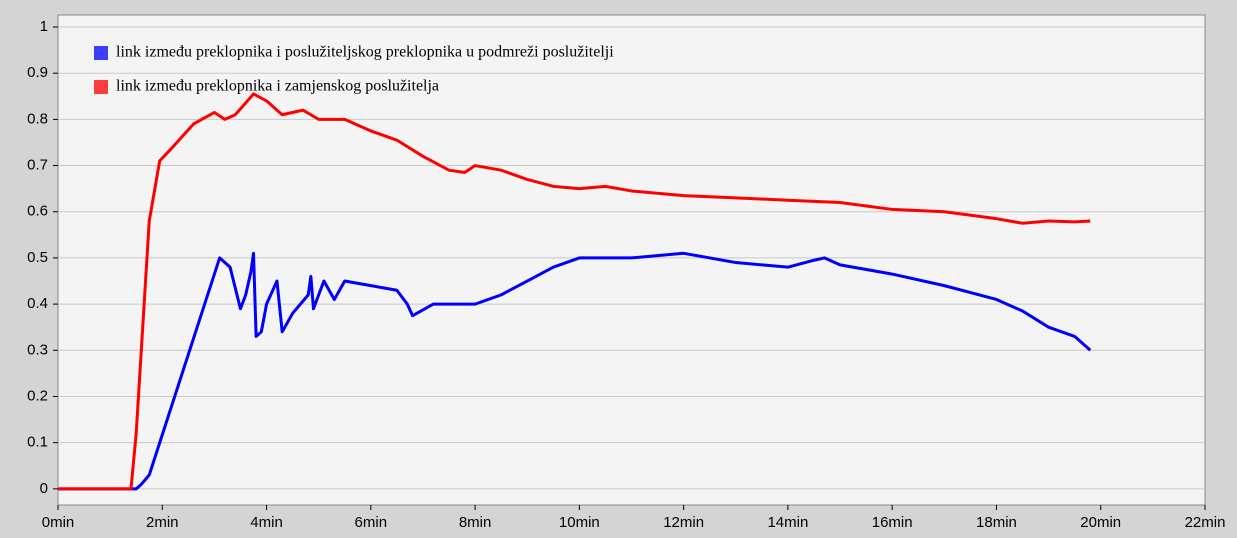 The width and height of the screenshot is (1237, 538). What do you see at coordinates (58, 522) in the screenshot?
I see `x-tick-label: 0min` at bounding box center [58, 522].